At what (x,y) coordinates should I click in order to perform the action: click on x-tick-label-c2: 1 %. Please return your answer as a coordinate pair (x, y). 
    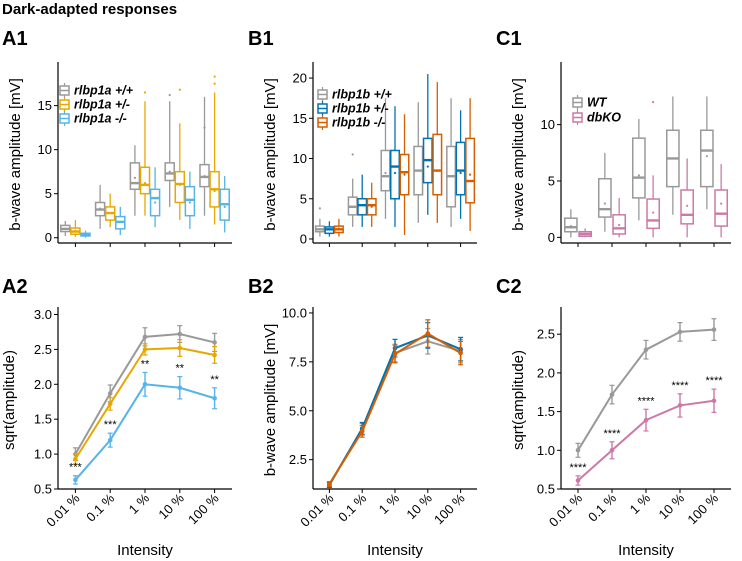
    Looking at the image, I should click on (640, 503).